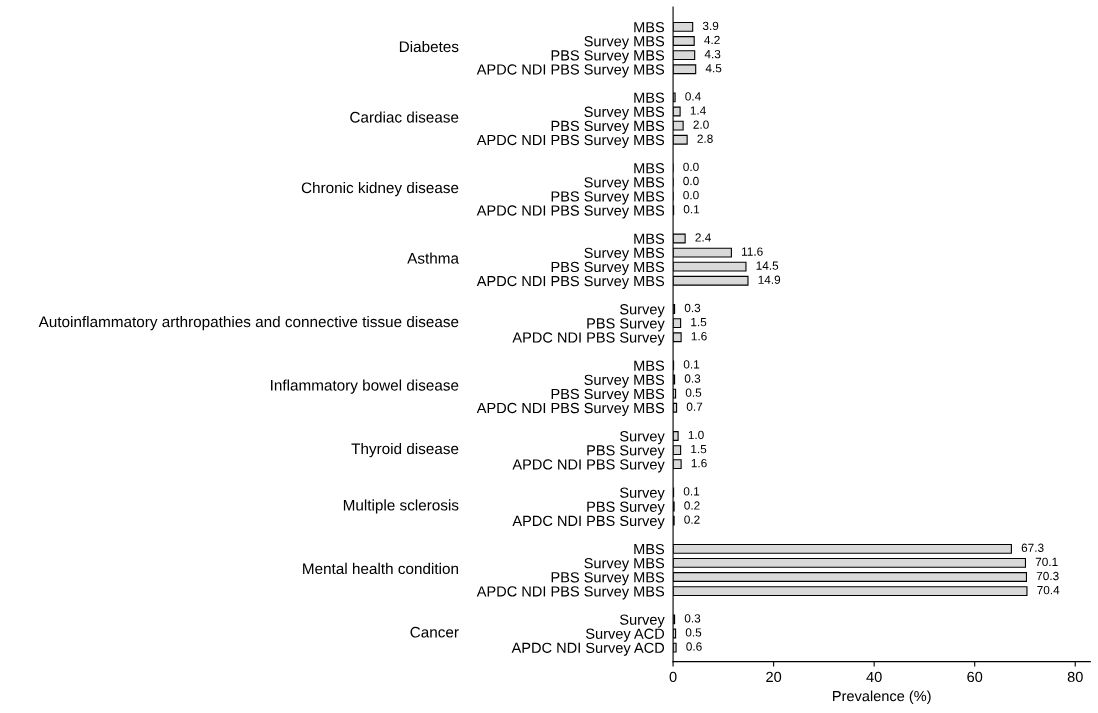 This screenshot has height=713, width=1098. What do you see at coordinates (882, 697) in the screenshot?
I see `x-axis-title: Prevalence (%)` at bounding box center [882, 697].